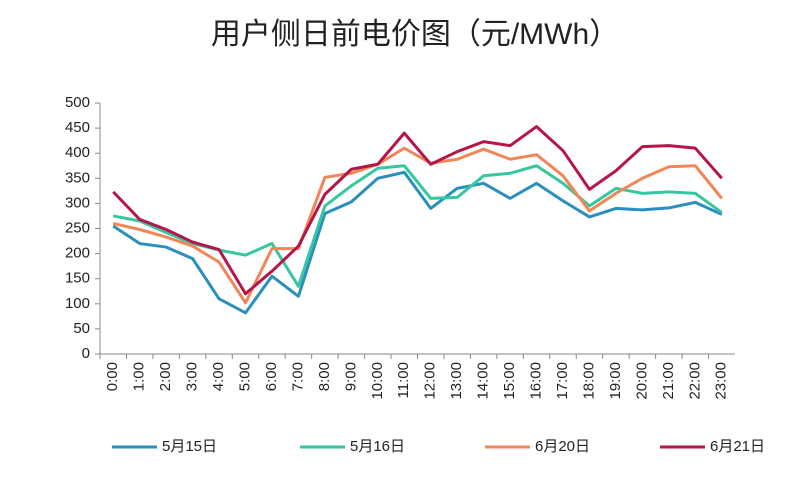 This screenshot has height=486, width=800. Describe the element at coordinates (737, 446) in the screenshot. I see `legend-label: 6月21日` at that location.